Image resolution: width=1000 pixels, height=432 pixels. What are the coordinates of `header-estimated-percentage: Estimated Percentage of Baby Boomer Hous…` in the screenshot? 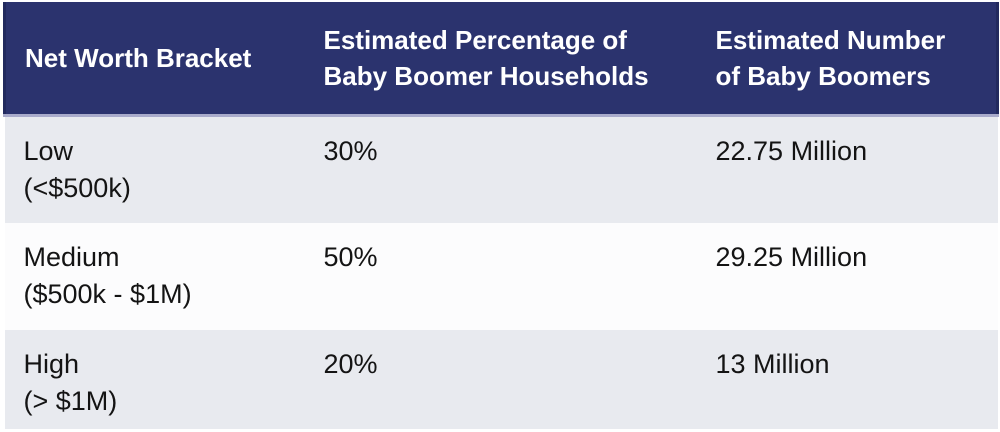 It's located at (500, 59).